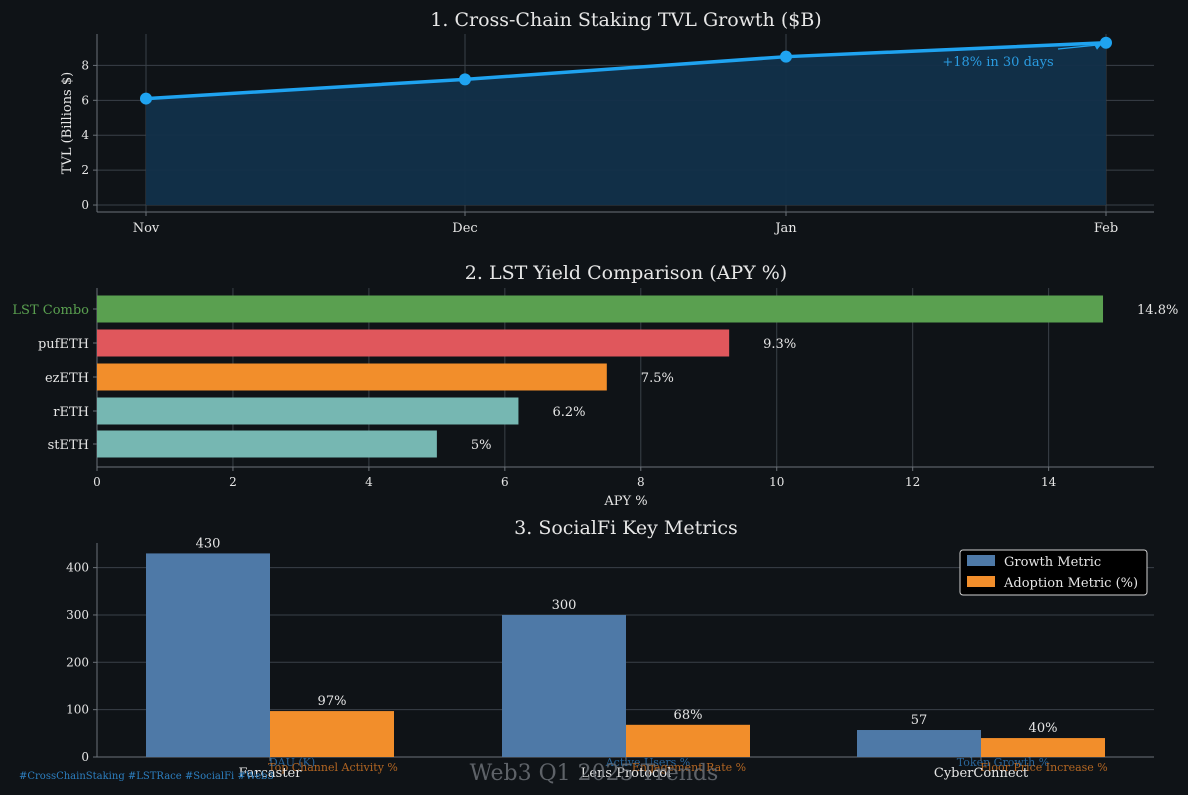 Image resolution: width=1188 pixels, height=795 pixels. Describe the element at coordinates (71, 412) in the screenshot. I see `lst-category-label-reth: rETH` at that location.